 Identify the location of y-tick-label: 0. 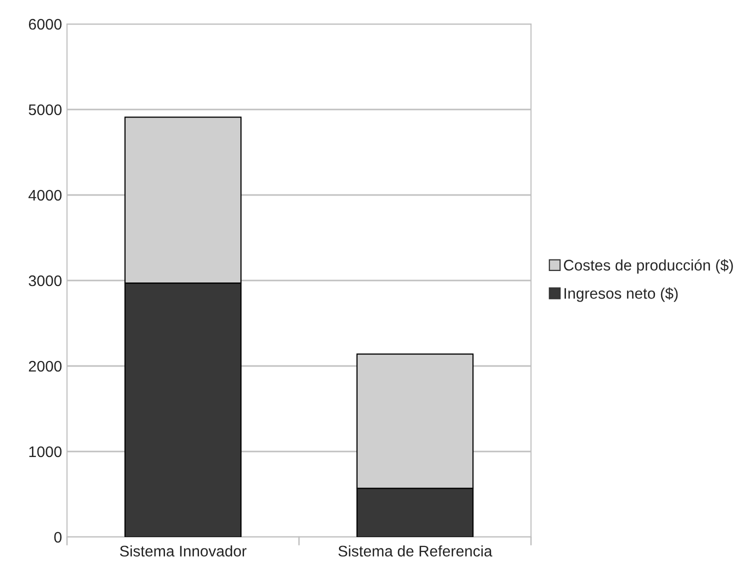
(58, 537).